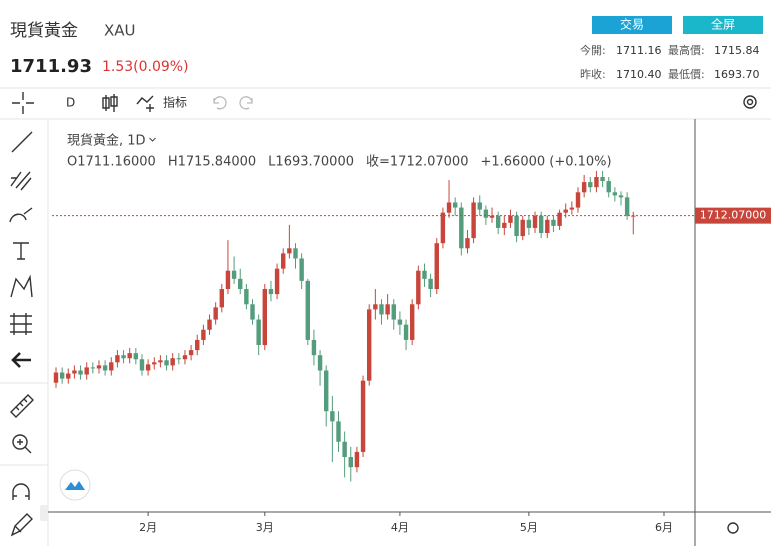 This screenshot has height=550, width=771. What do you see at coordinates (217, 162) in the screenshot?
I see `legend-value: 1715.84000` at bounding box center [217, 162].